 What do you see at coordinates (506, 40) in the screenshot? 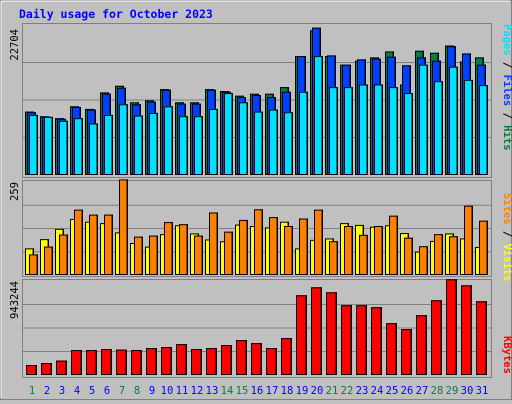
I see `legend-pages-label: Pages` at bounding box center [506, 40].